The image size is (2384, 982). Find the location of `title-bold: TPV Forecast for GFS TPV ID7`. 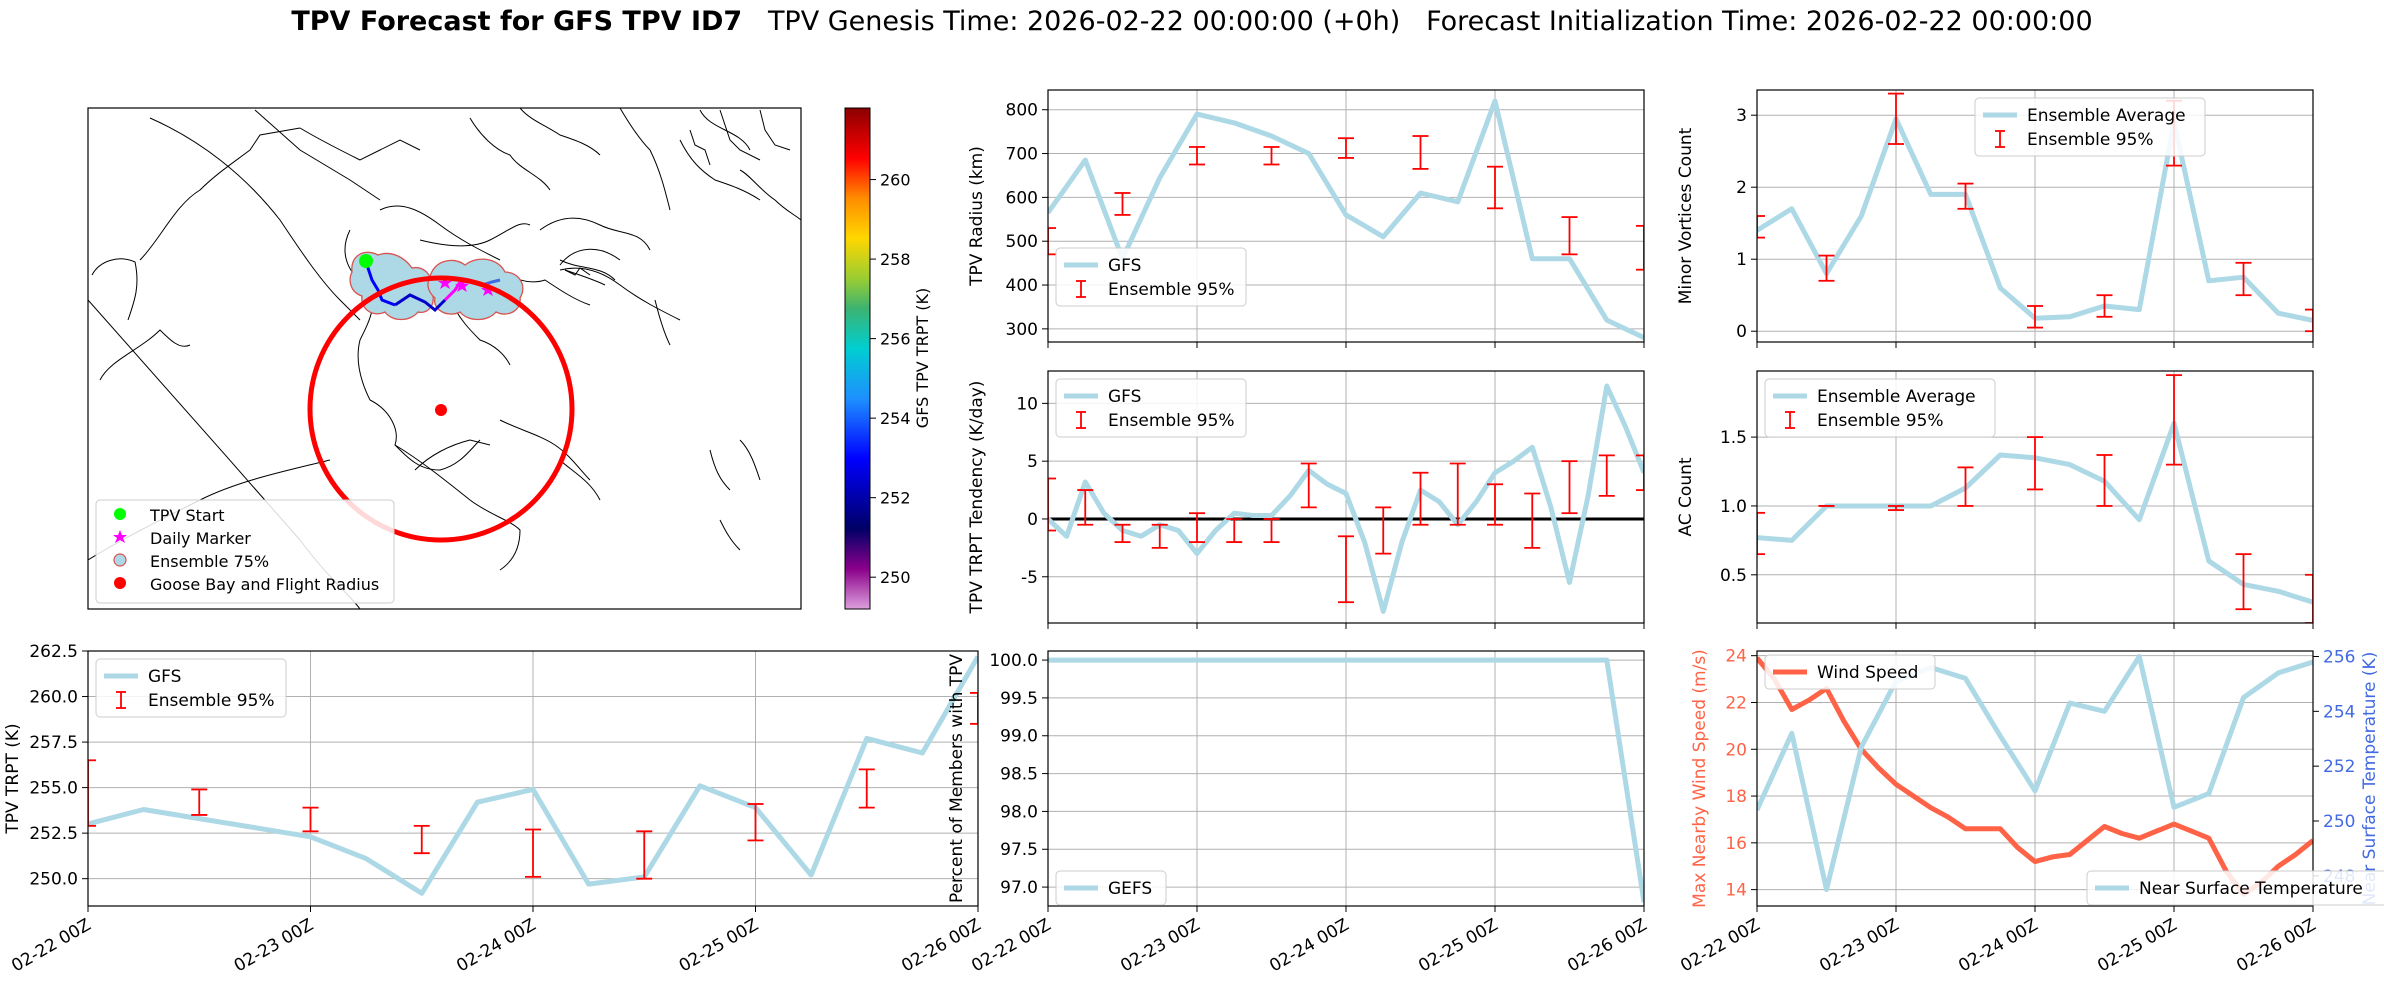

title-bold: TPV Forecast for GFS TPV ID7 is located at coordinates (517, 21).